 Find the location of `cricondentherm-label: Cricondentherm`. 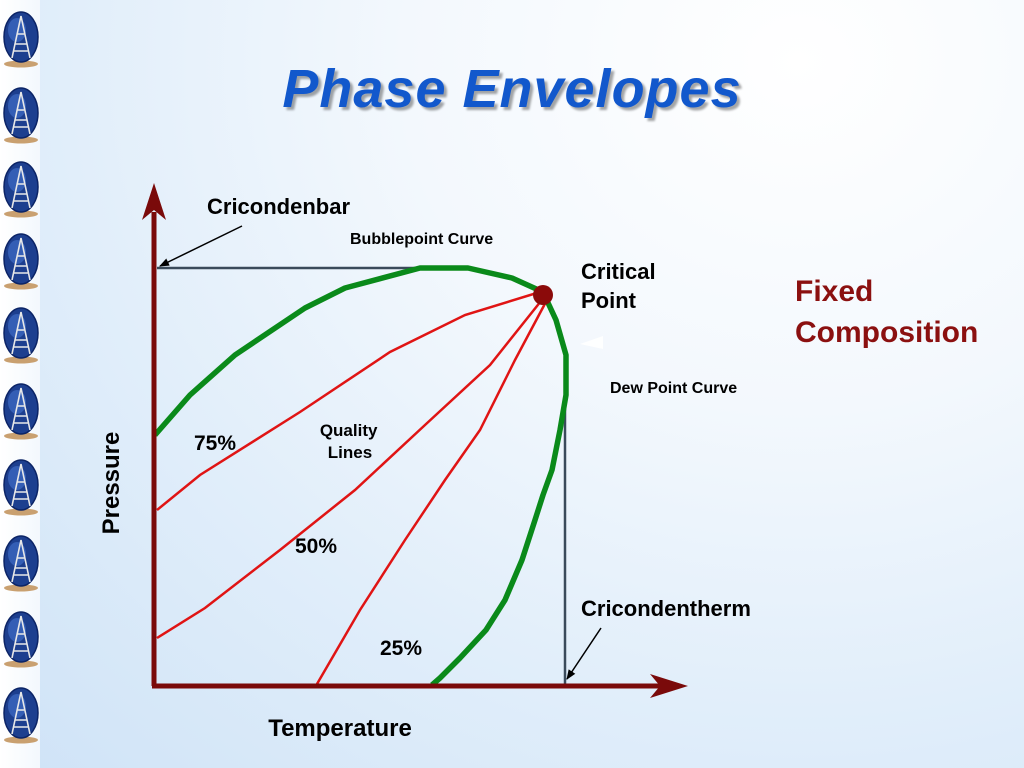

cricondentherm-label: Cricondentherm is located at coordinates (666, 608).